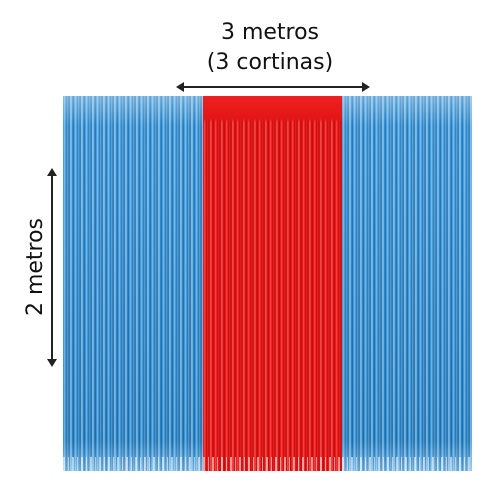 This screenshot has height=489, width=500. I want to click on width-measure-text: 3 metros, so click(270, 32).